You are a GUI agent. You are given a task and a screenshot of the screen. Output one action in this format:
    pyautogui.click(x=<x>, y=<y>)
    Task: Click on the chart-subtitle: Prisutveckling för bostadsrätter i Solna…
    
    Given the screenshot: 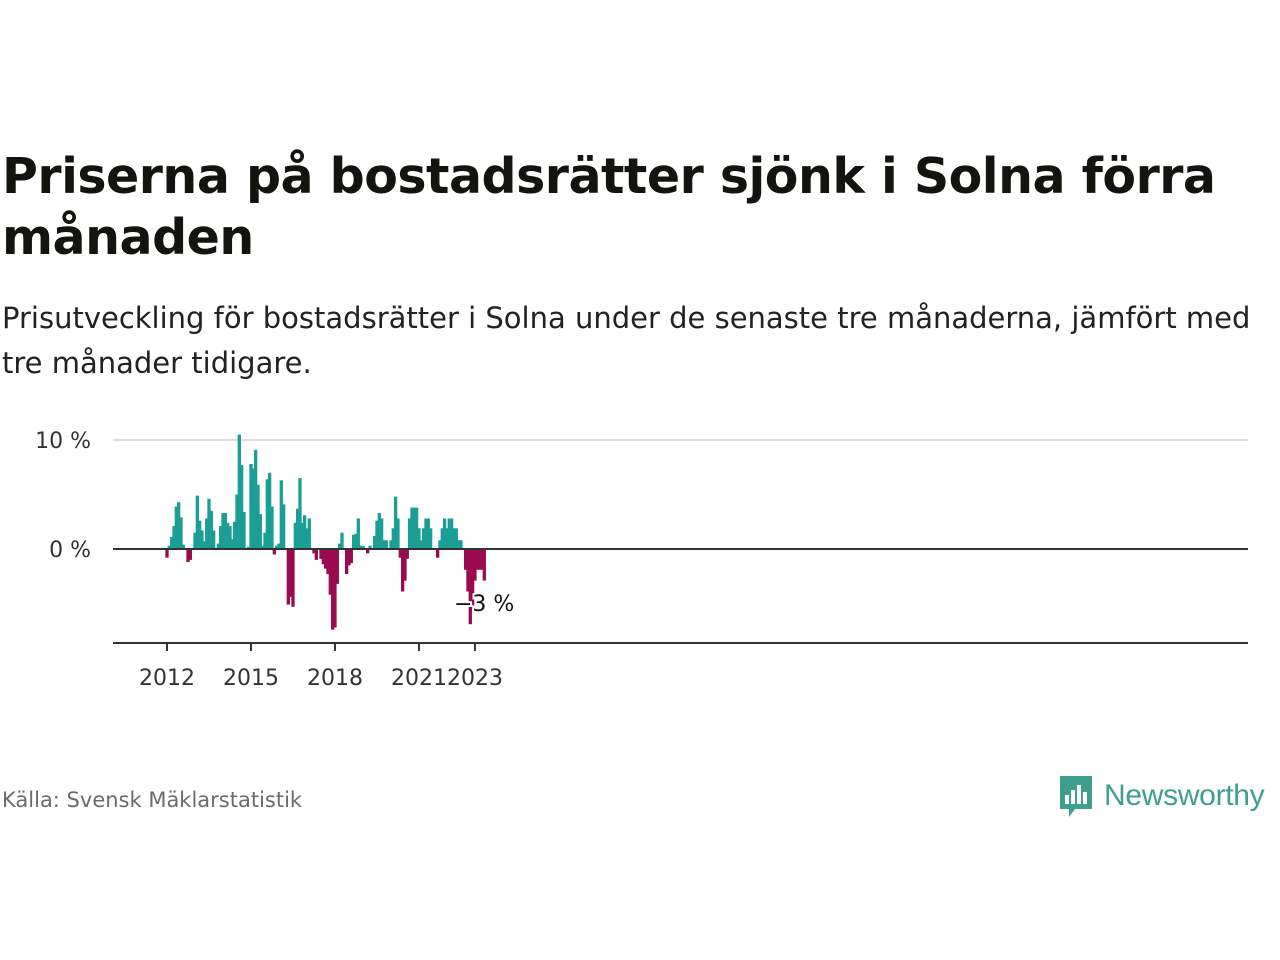 What is the action you would take?
    pyautogui.click(x=626, y=340)
    